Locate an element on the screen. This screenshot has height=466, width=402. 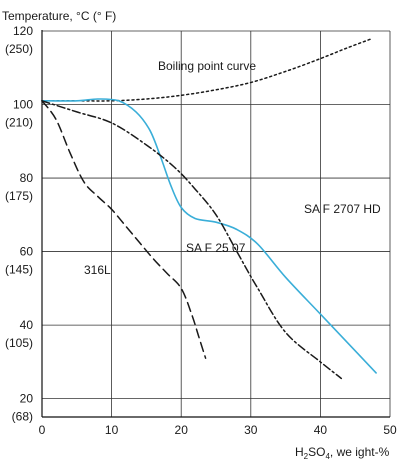
x-tick-label-5: 50 is located at coordinates (390, 430).